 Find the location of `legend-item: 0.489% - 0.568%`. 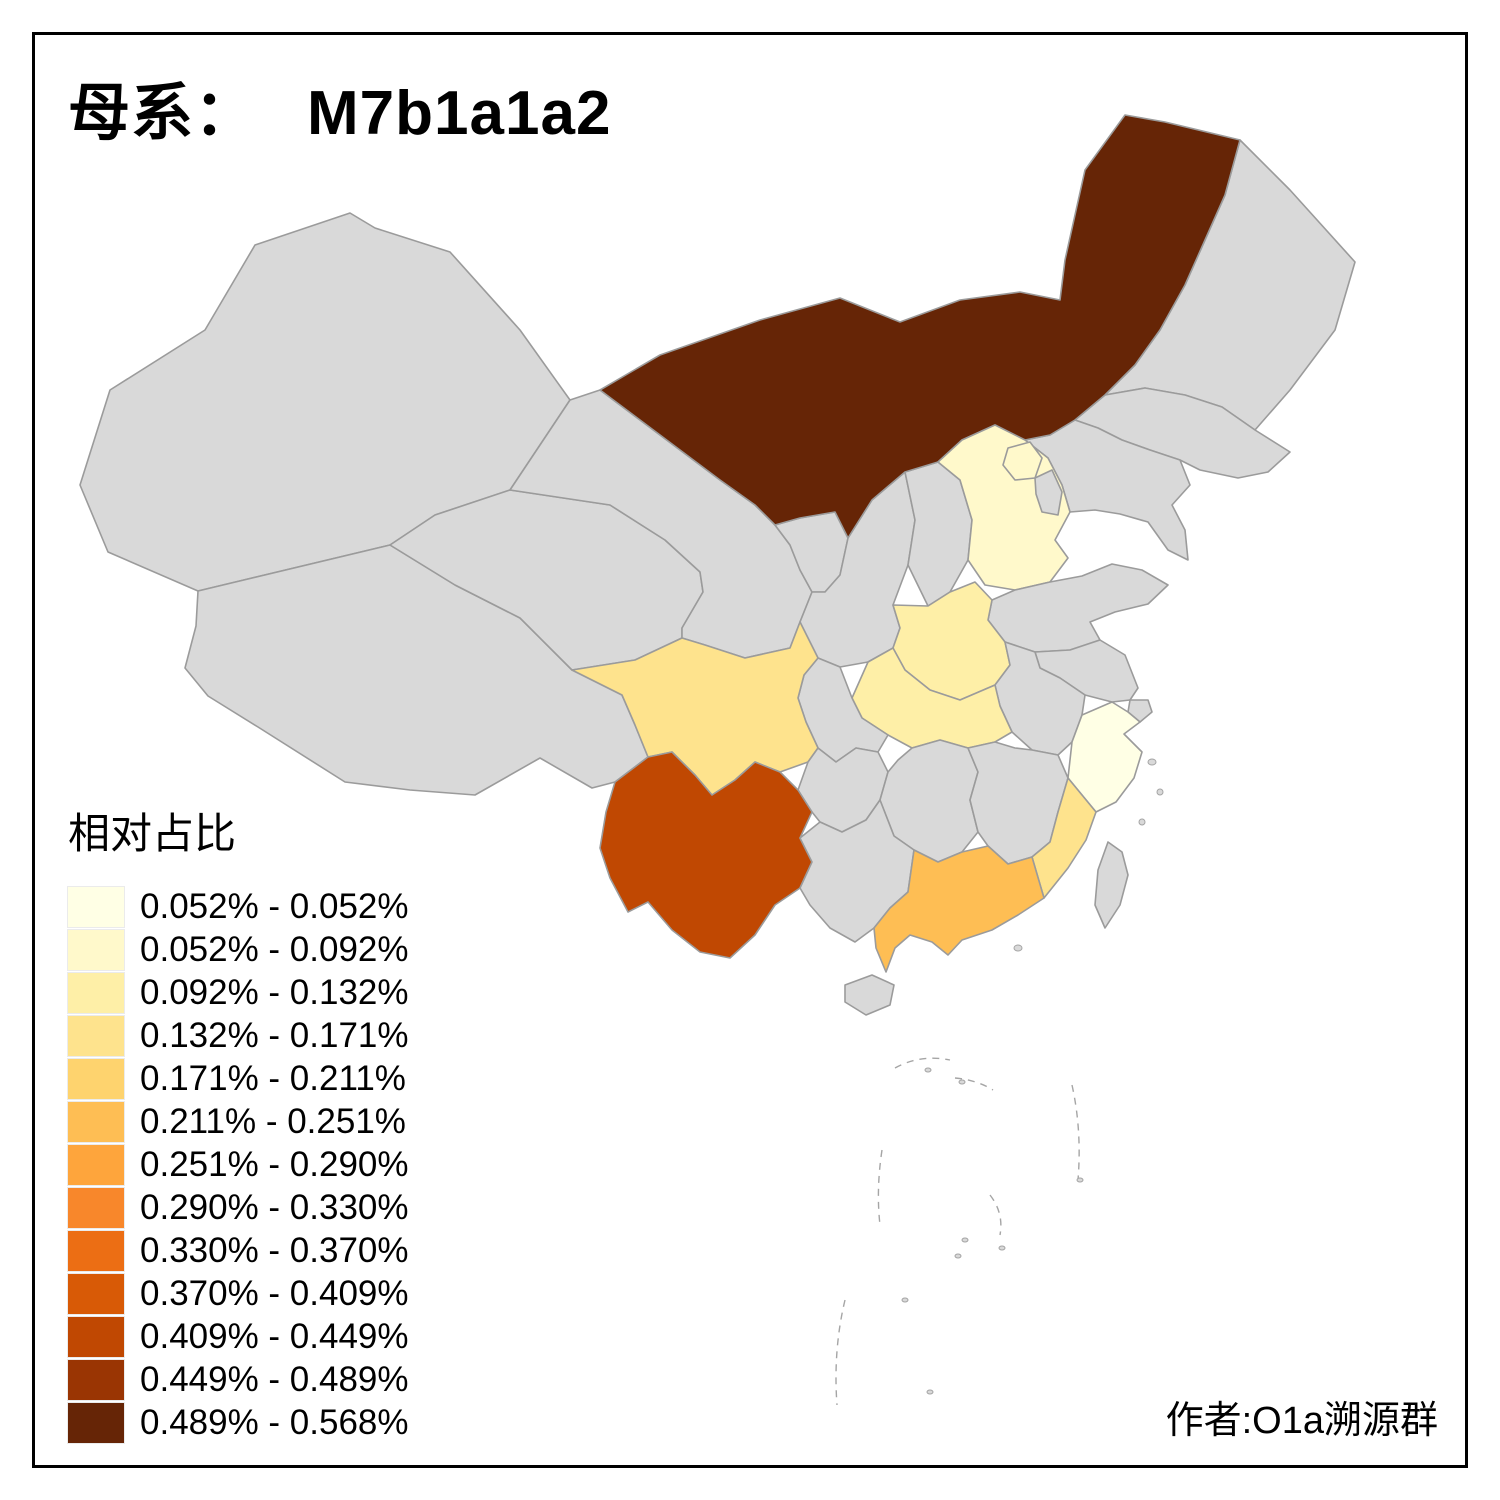

legend-item: 0.489% - 0.568% is located at coordinates (238, 1422).